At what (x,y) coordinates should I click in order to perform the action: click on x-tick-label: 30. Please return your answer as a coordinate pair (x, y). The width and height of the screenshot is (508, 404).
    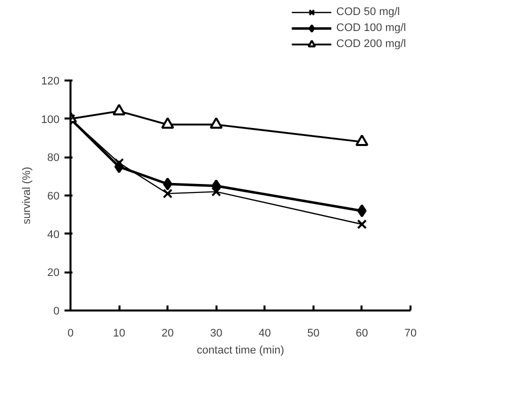
    Looking at the image, I should click on (216, 334).